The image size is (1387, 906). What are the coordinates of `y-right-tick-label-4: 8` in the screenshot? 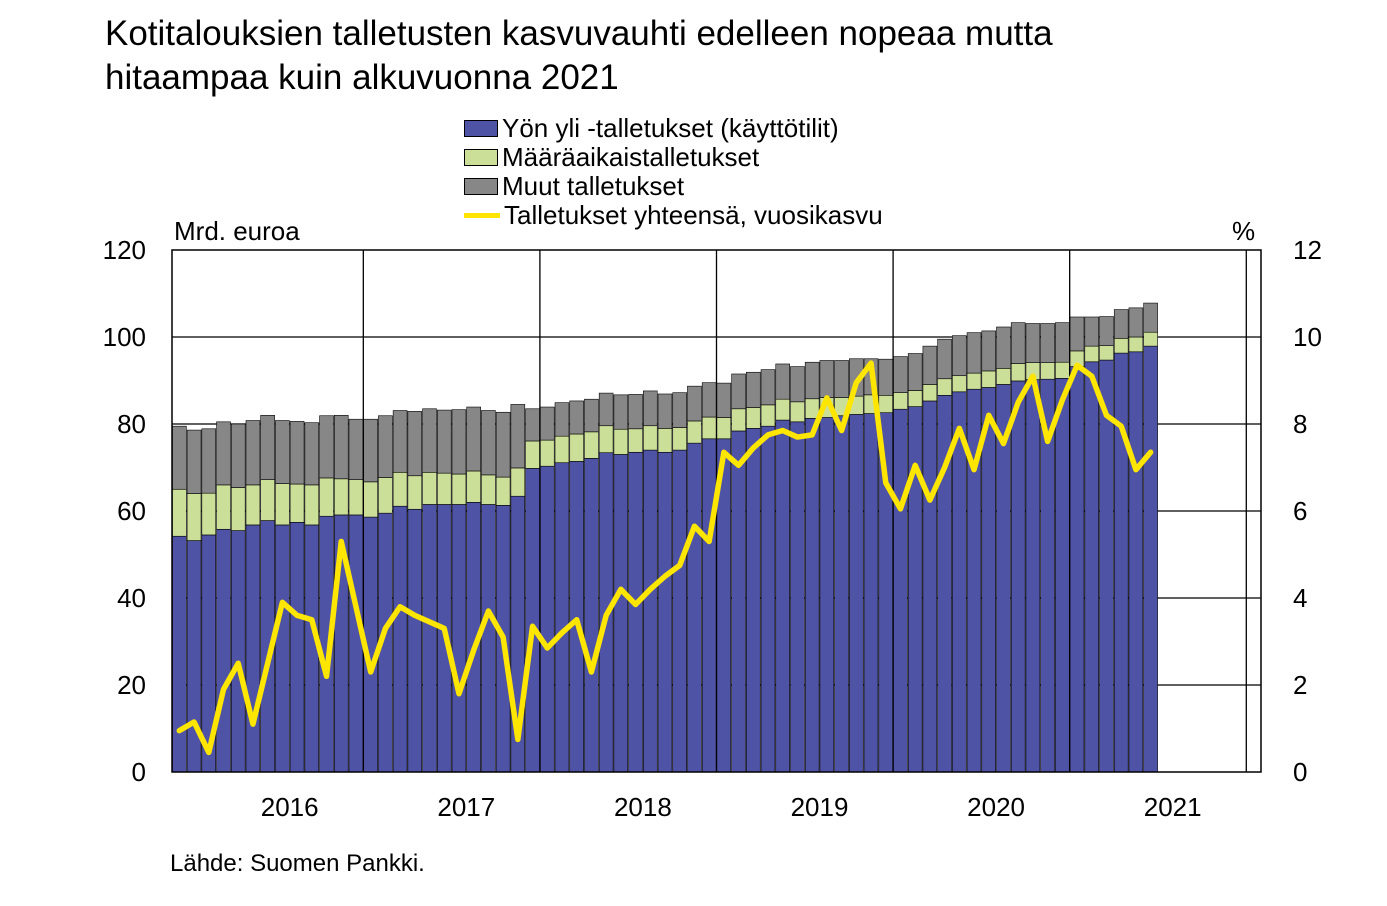 It's located at (1300, 424).